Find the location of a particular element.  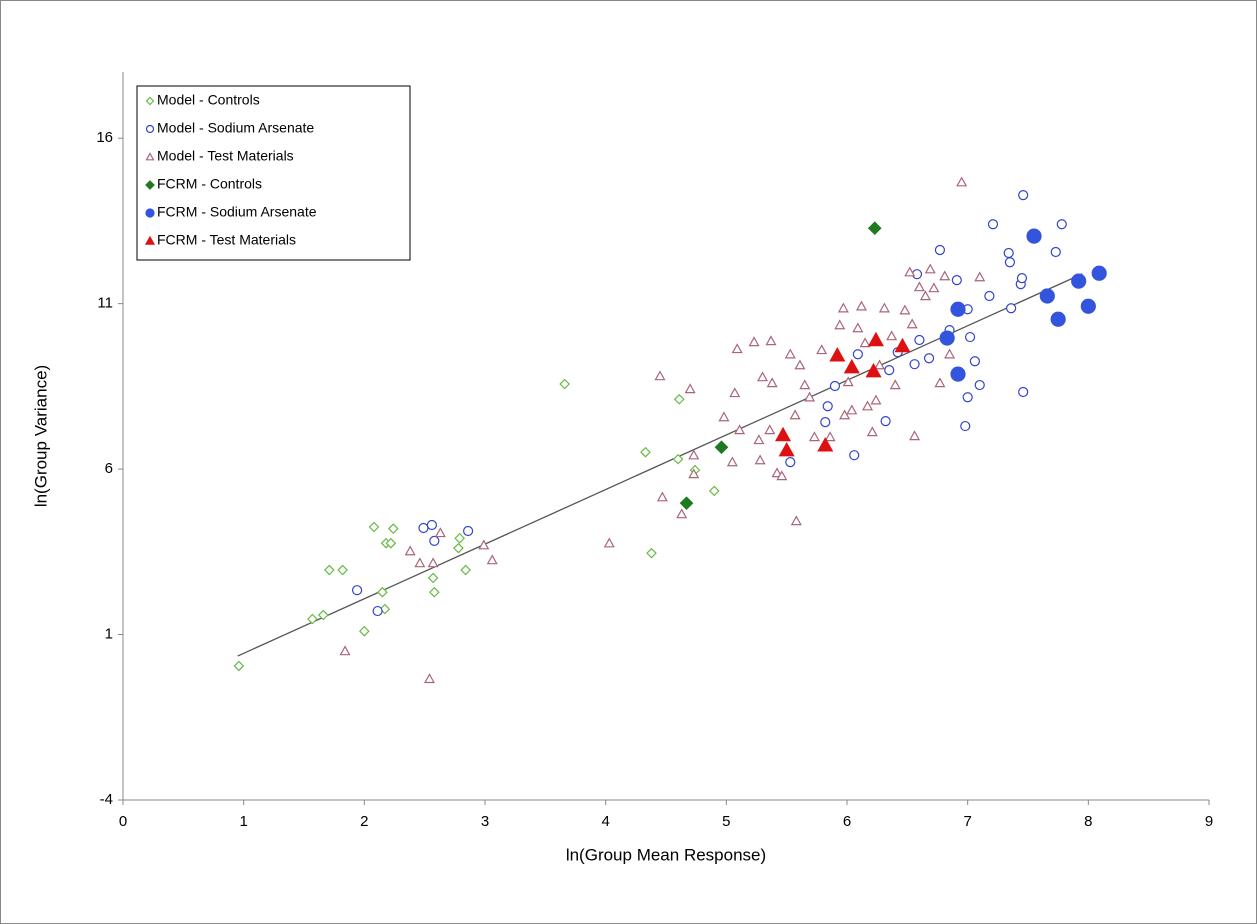

legend-label: Model - Test Materials is located at coordinates (225, 156).